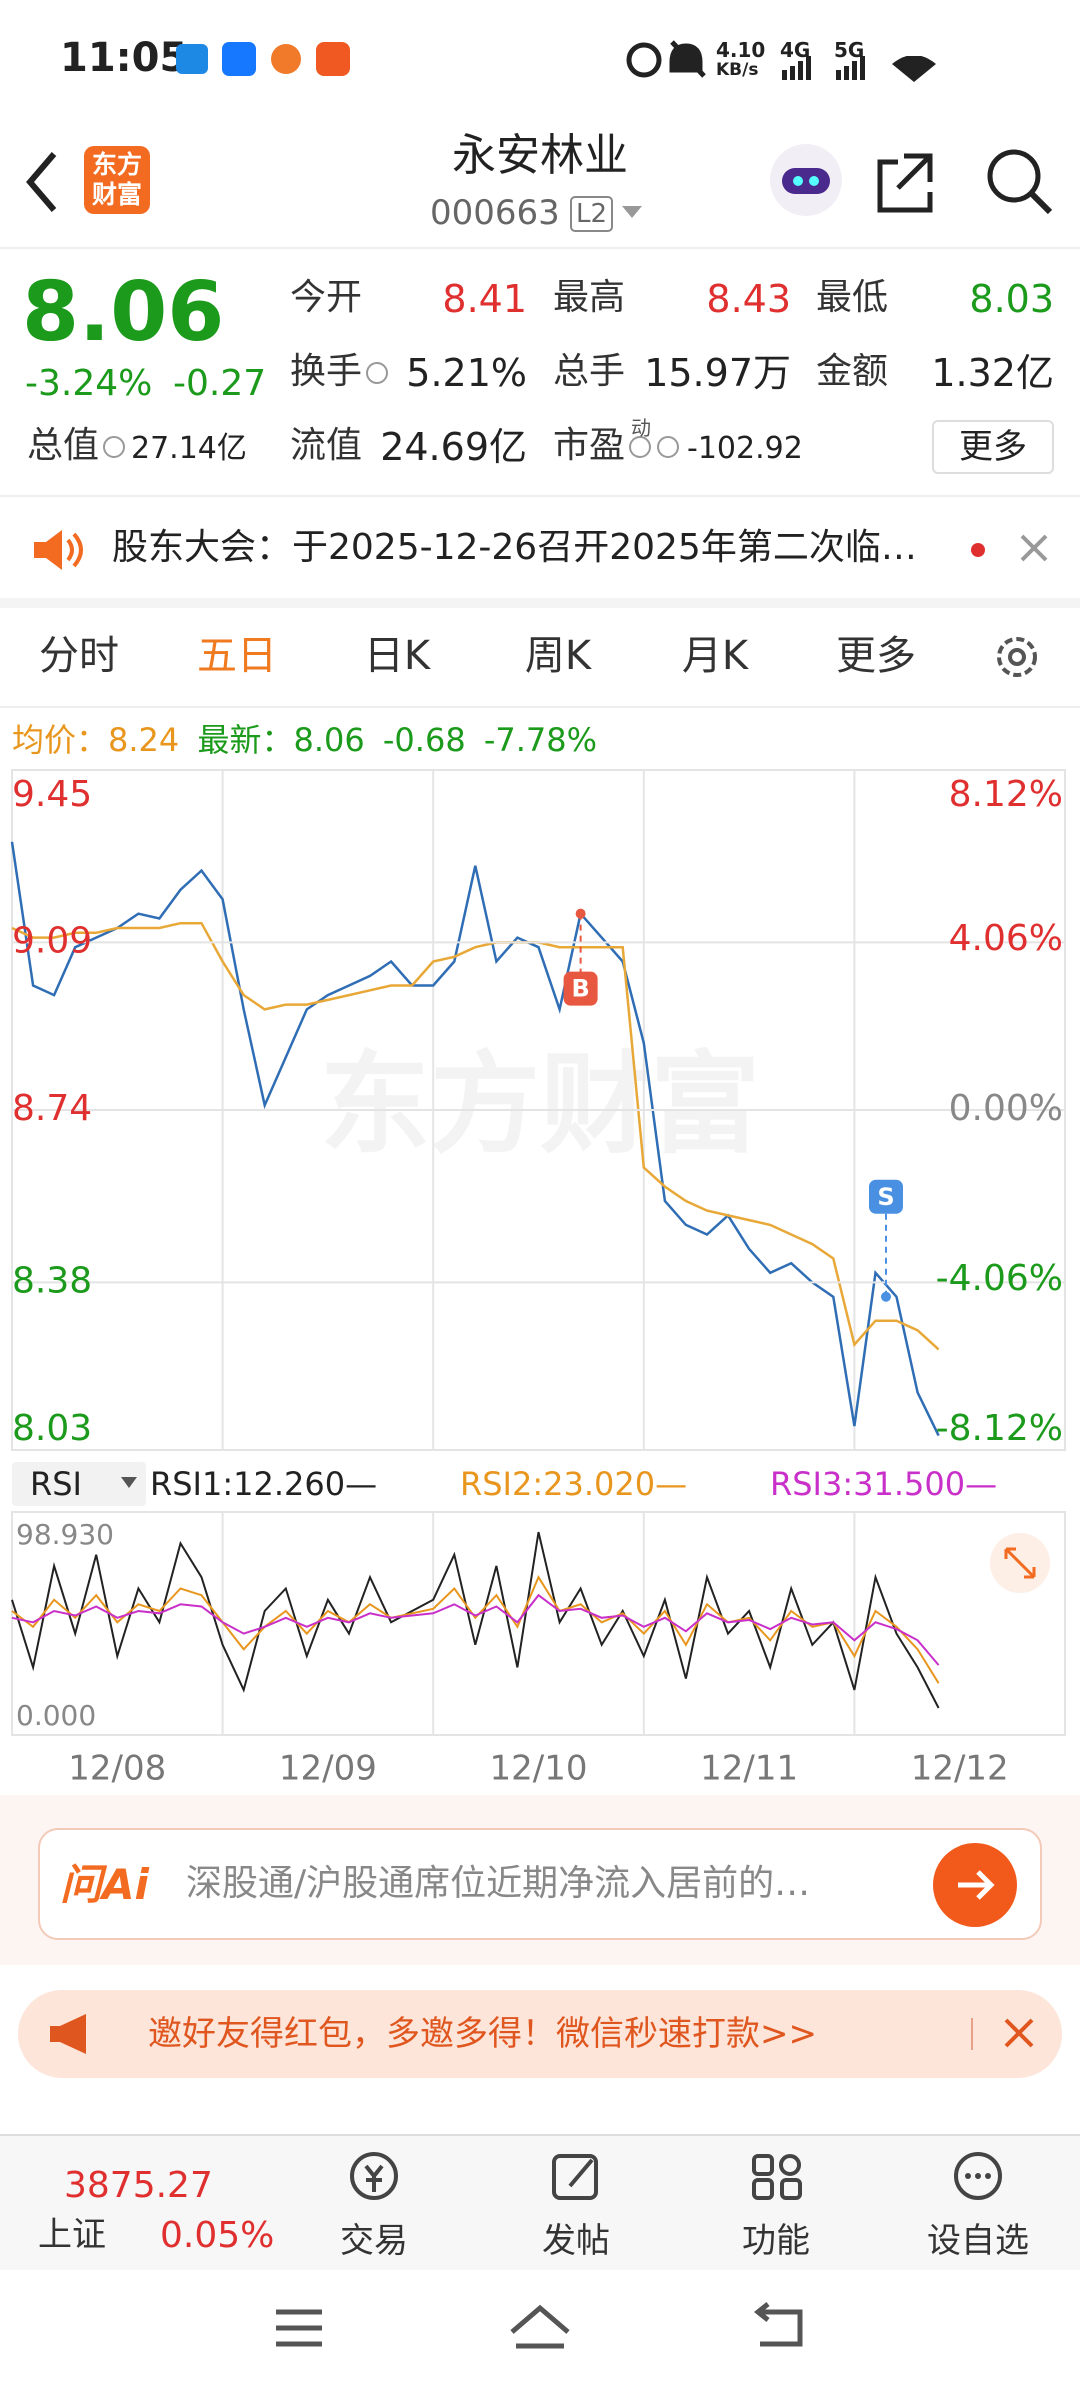 This screenshot has width=1080, height=2400. Describe the element at coordinates (748, 299) in the screenshot. I see `field-value: 8.43` at that location.